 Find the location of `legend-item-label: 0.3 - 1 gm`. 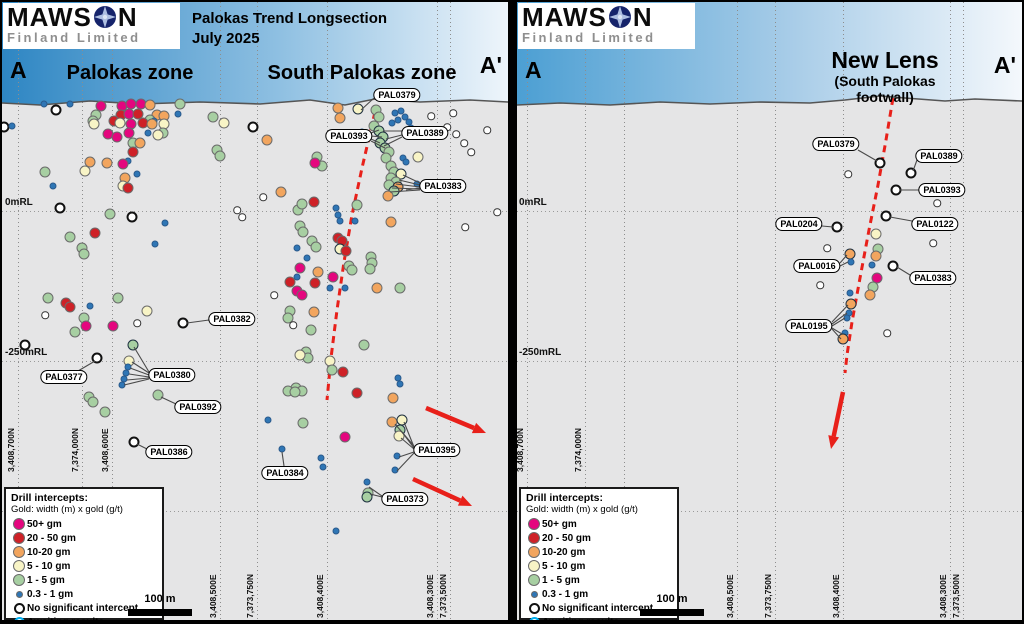

legend-item-label: 0.3 - 1 gm is located at coordinates (565, 595).